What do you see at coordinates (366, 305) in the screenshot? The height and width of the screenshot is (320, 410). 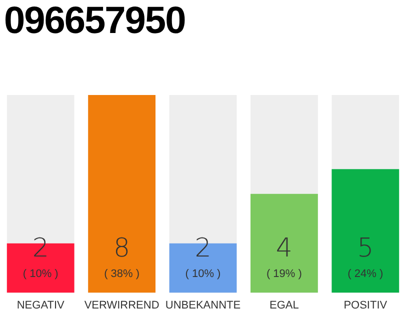 I see `x-tick-label: POSITIV` at bounding box center [366, 305].